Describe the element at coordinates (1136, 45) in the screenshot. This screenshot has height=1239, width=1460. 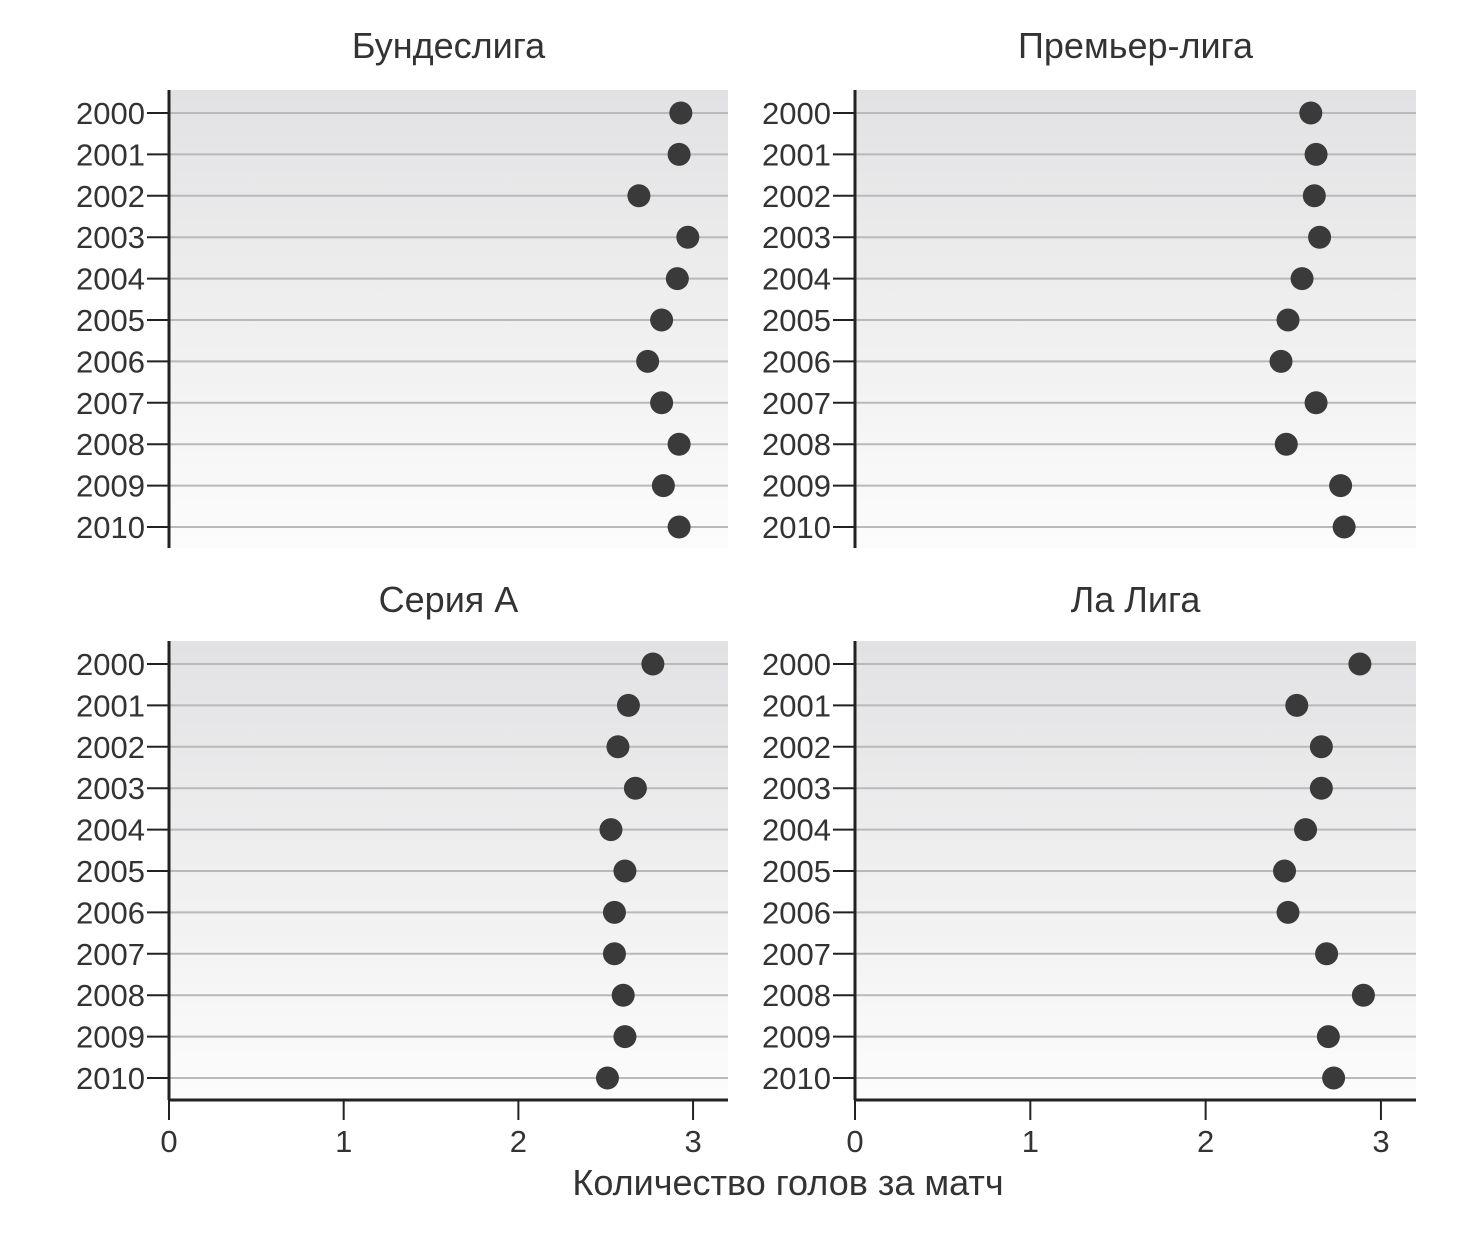
I see `panel-title: Премьер-лига` at that location.